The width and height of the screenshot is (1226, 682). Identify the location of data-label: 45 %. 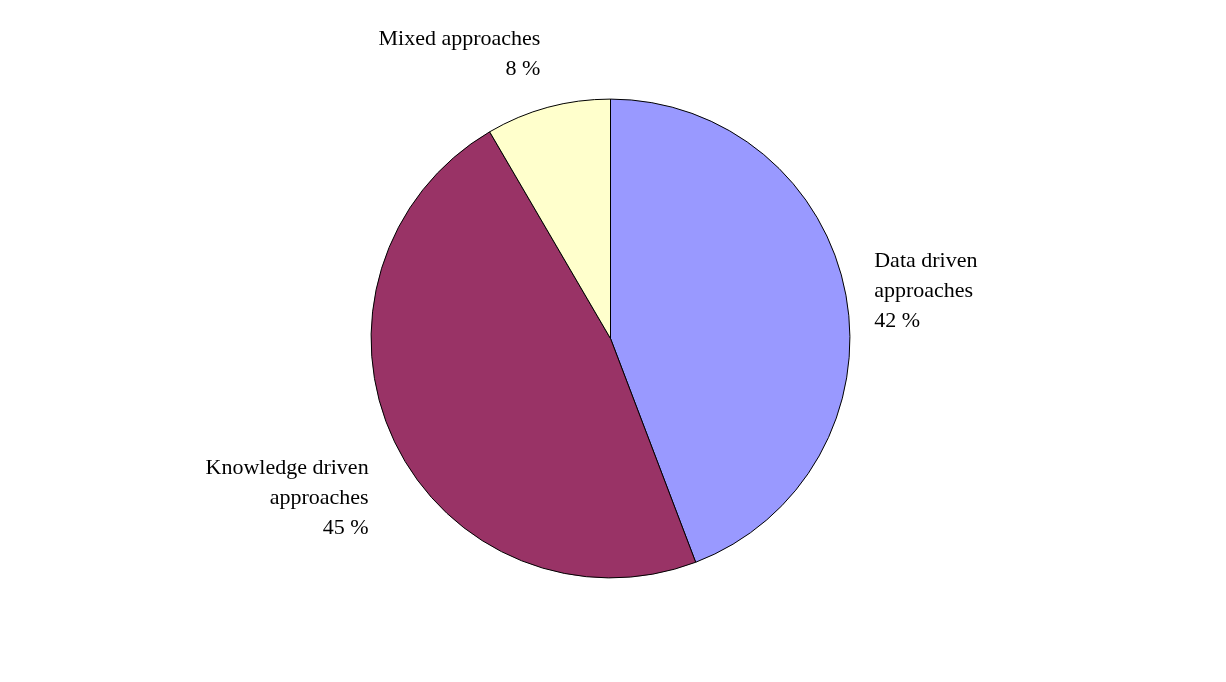
(345, 527).